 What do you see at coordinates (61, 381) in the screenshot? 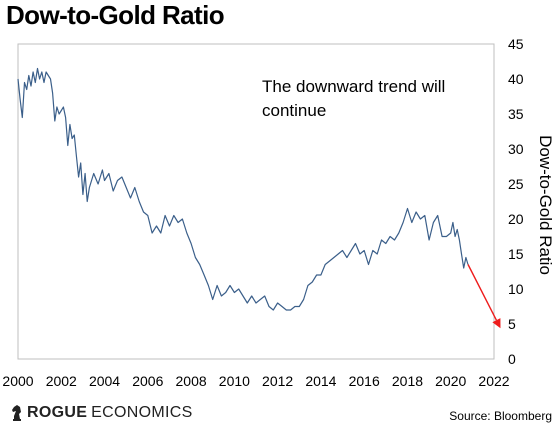
I see `x-tick-label: 2002` at bounding box center [61, 381].